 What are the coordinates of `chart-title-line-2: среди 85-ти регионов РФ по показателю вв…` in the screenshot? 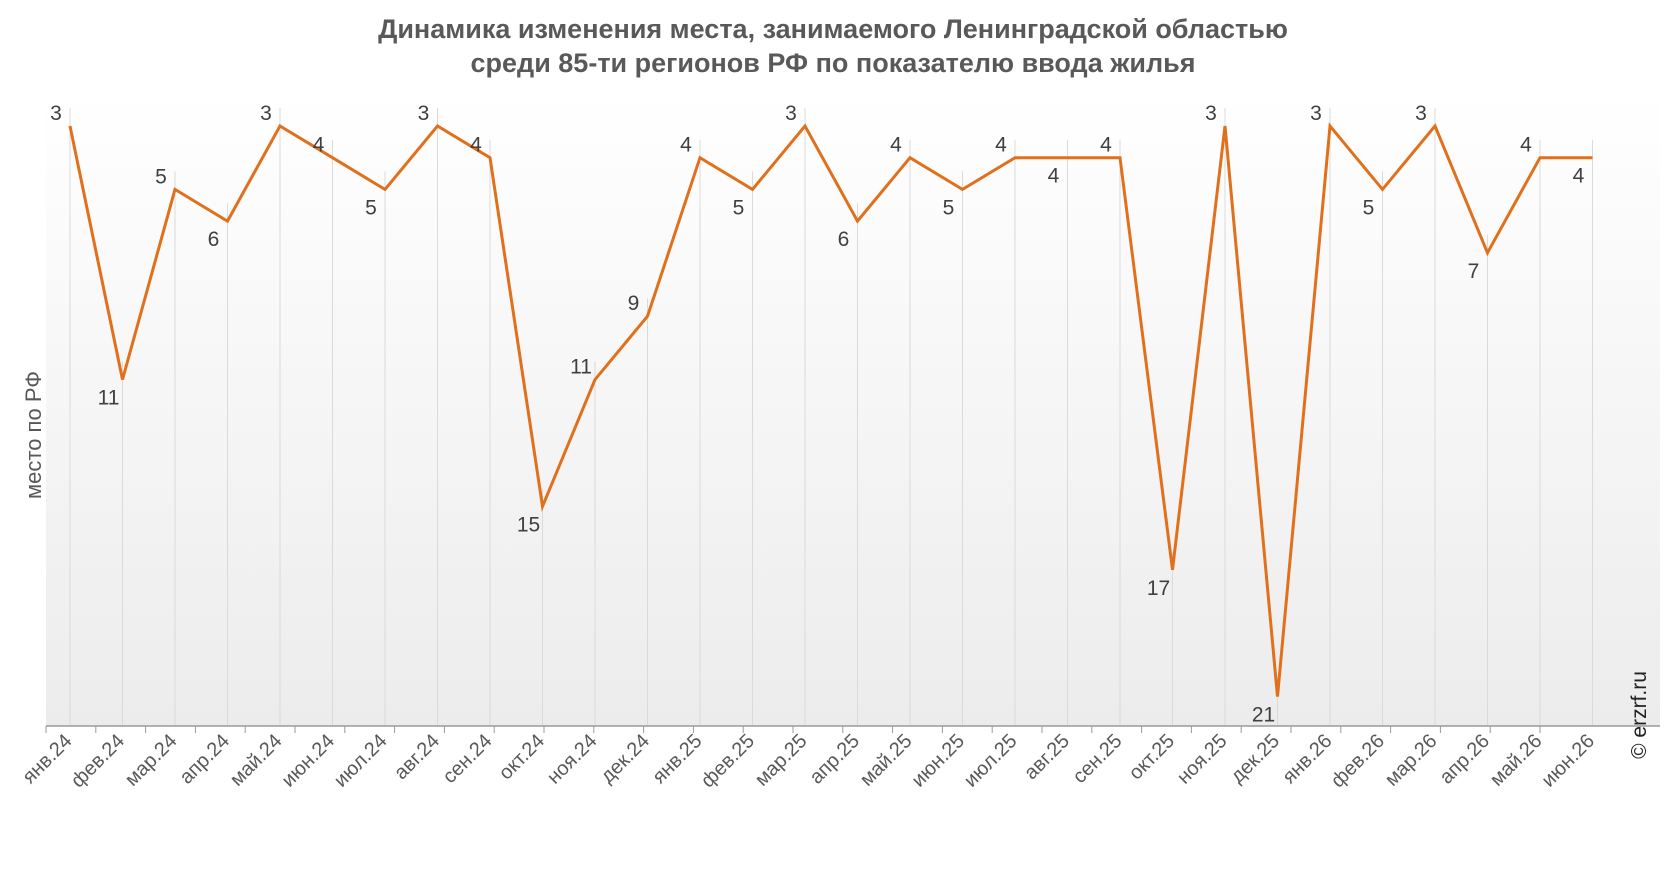 It's located at (833, 63).